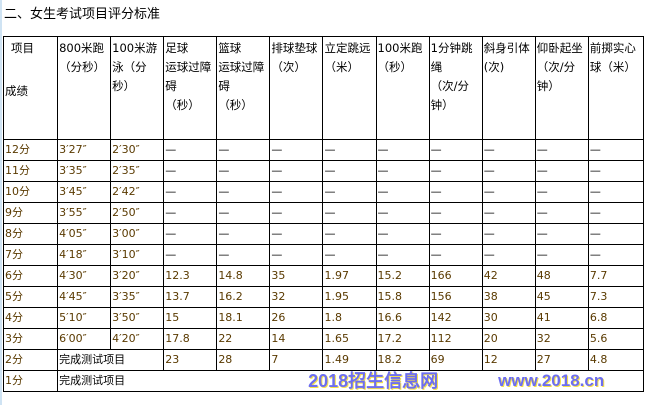 The width and height of the screenshot is (660, 405). I want to click on column-header: 前掷实心球（米）, so click(616, 88).